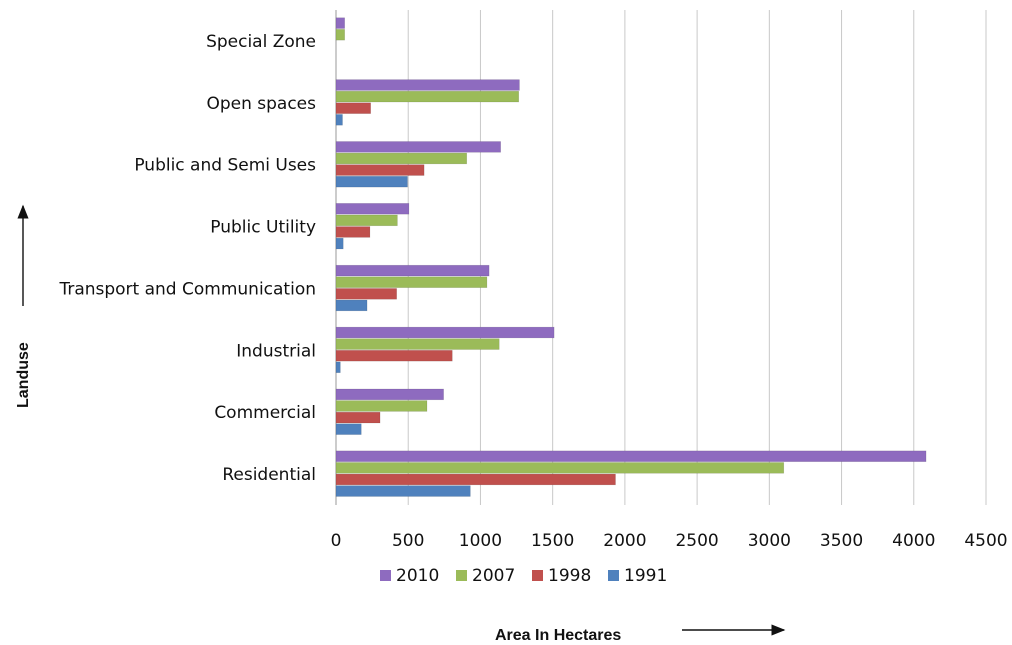 Image resolution: width=1012 pixels, height=645 pixels. I want to click on bar-public-and-semi-uses-1991, so click(371, 181).